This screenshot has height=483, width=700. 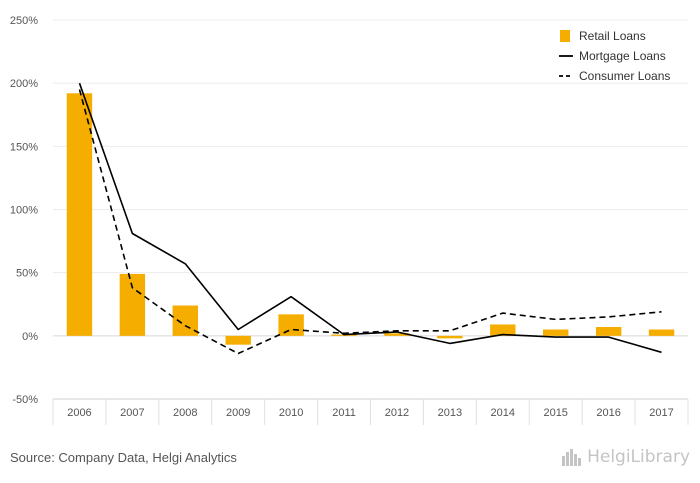 What do you see at coordinates (24, 21) in the screenshot?
I see `y-tick-label: 250%` at bounding box center [24, 21].